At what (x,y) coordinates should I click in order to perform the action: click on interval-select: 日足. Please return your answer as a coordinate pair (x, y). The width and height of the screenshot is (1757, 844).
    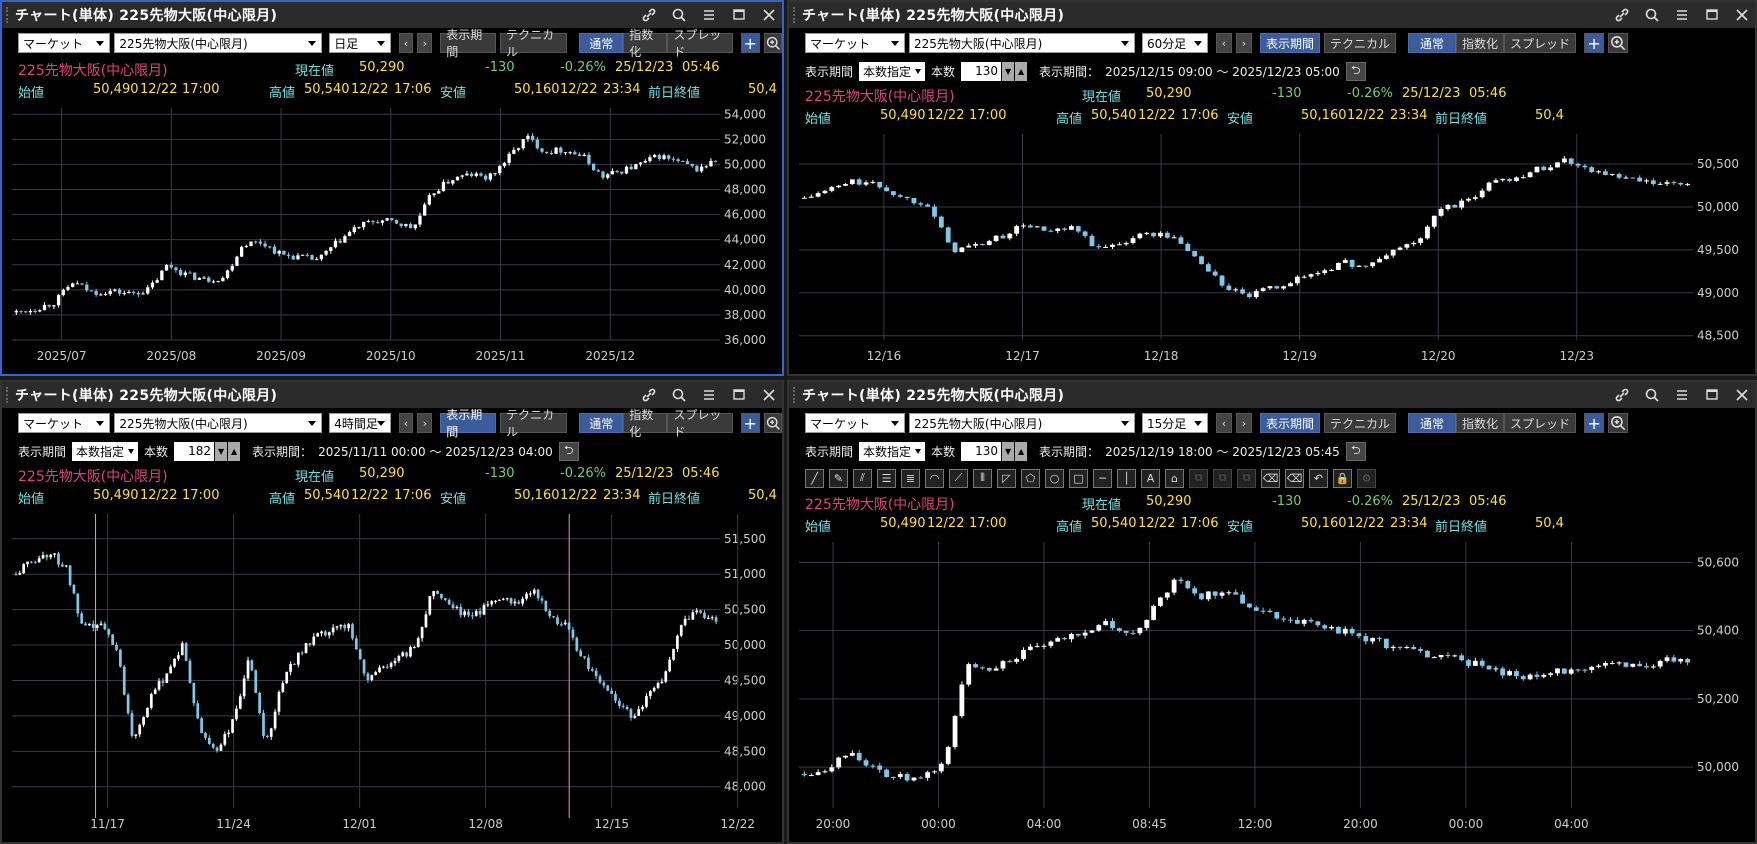
    Looking at the image, I should click on (360, 43).